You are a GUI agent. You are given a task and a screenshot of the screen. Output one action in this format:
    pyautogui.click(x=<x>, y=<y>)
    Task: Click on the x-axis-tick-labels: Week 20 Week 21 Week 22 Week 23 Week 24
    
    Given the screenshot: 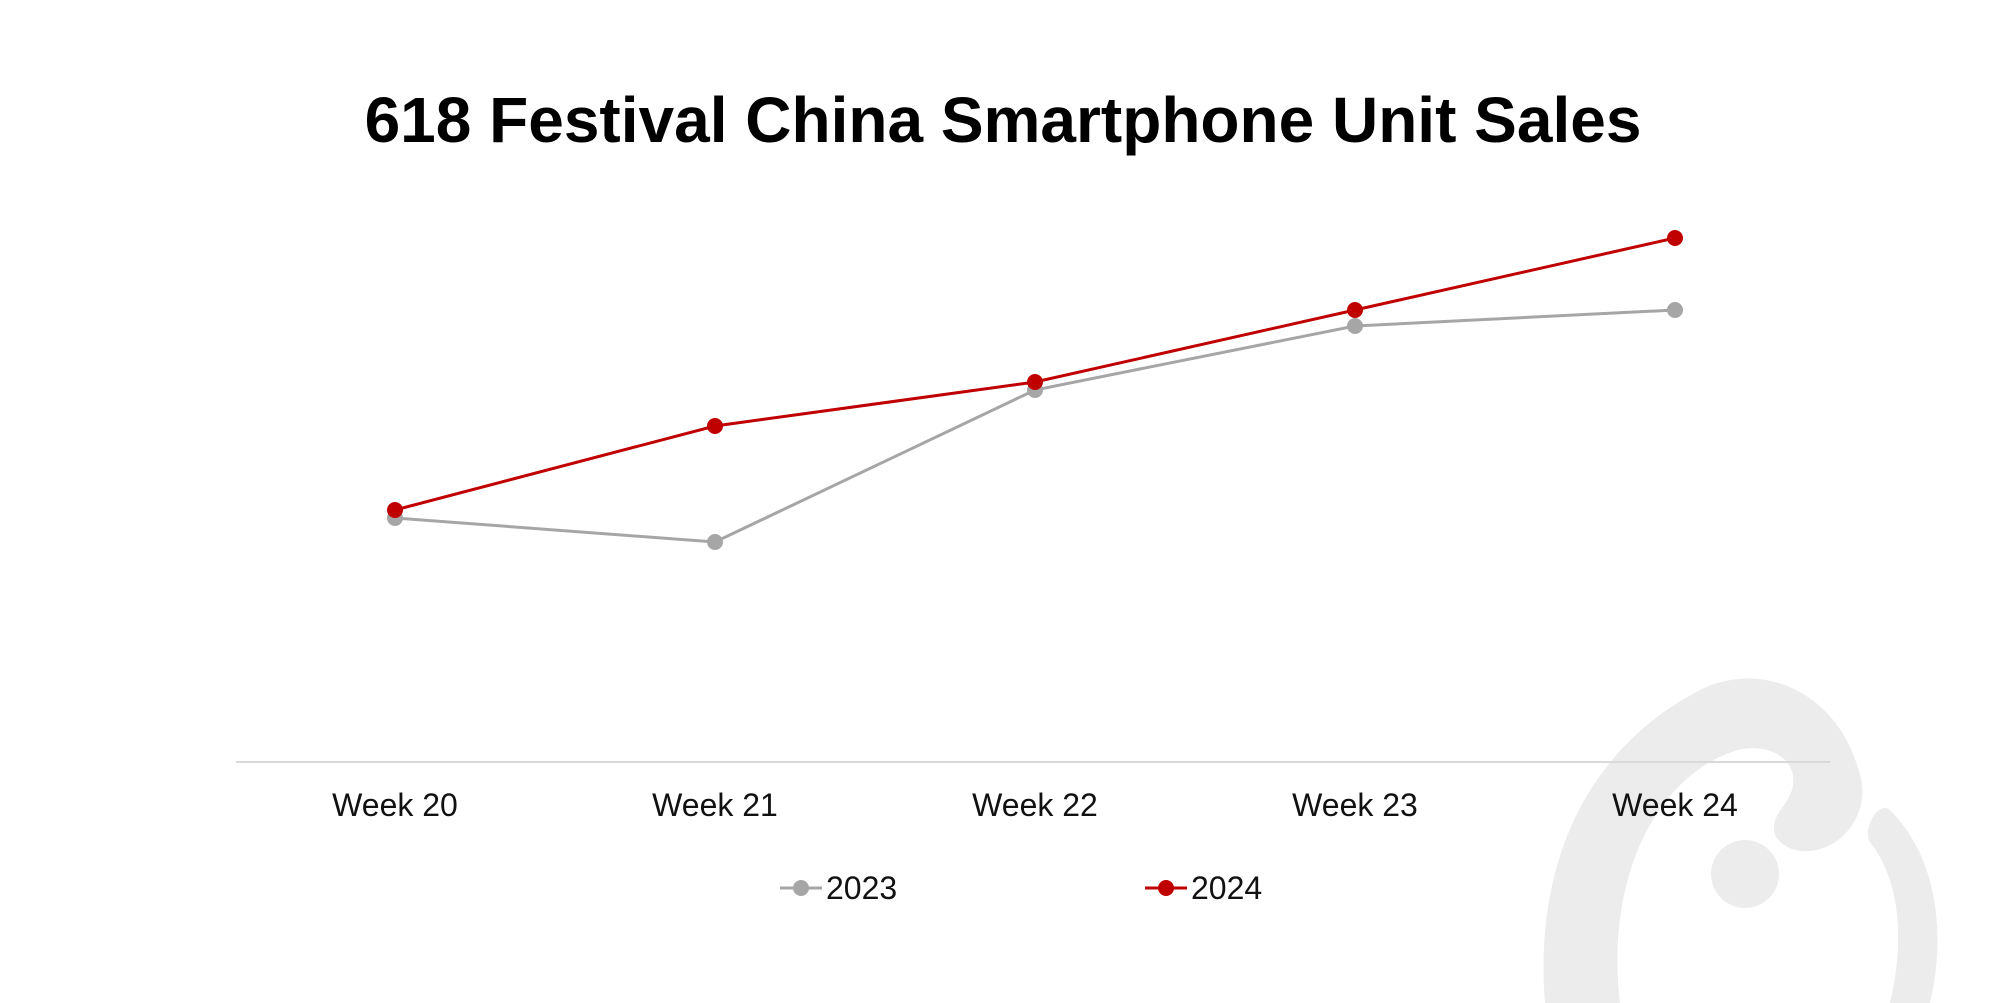 What is the action you would take?
    pyautogui.click(x=1035, y=805)
    